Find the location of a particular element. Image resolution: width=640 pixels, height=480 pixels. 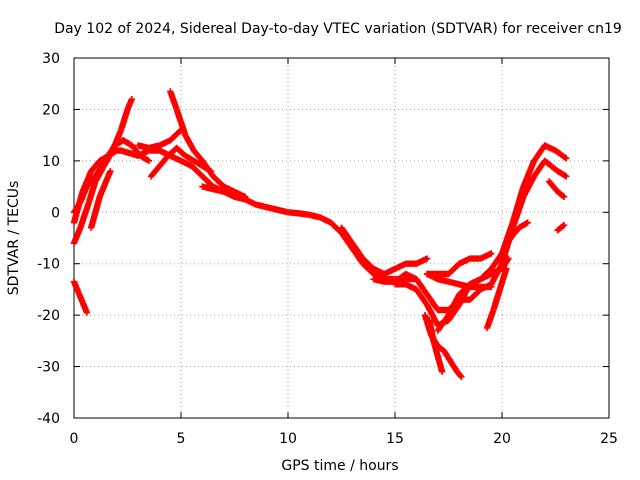

x-axis-label: GPS time / hours is located at coordinates (339, 466).